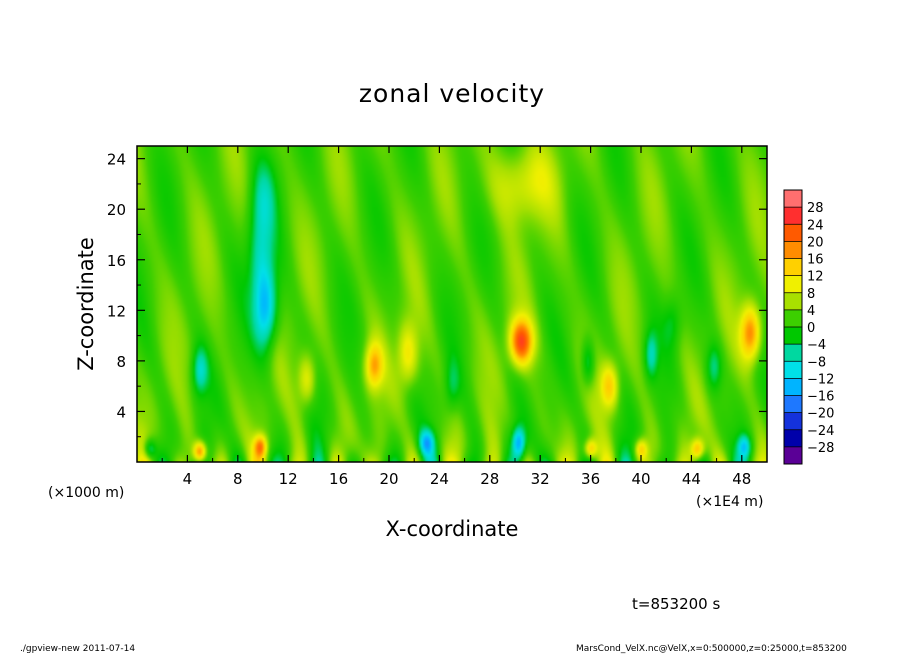  I want to click on colorbar-label: −8, so click(816, 362).